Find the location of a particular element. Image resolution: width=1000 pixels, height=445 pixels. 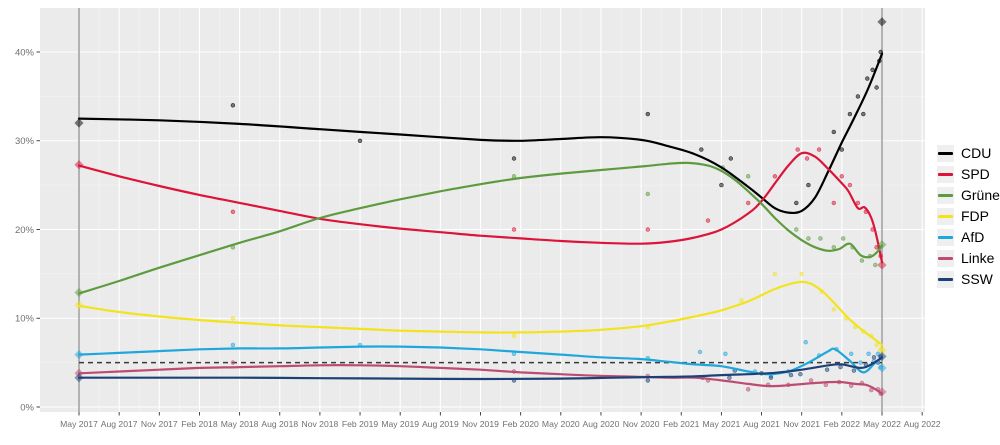

legend-label-gruene: Grüne is located at coordinates (980, 195).